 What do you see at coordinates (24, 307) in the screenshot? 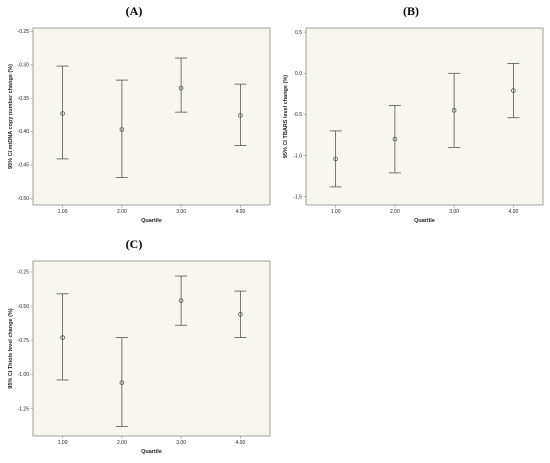
I see `panel-c-ytick-label: -0.50` at bounding box center [24, 307].